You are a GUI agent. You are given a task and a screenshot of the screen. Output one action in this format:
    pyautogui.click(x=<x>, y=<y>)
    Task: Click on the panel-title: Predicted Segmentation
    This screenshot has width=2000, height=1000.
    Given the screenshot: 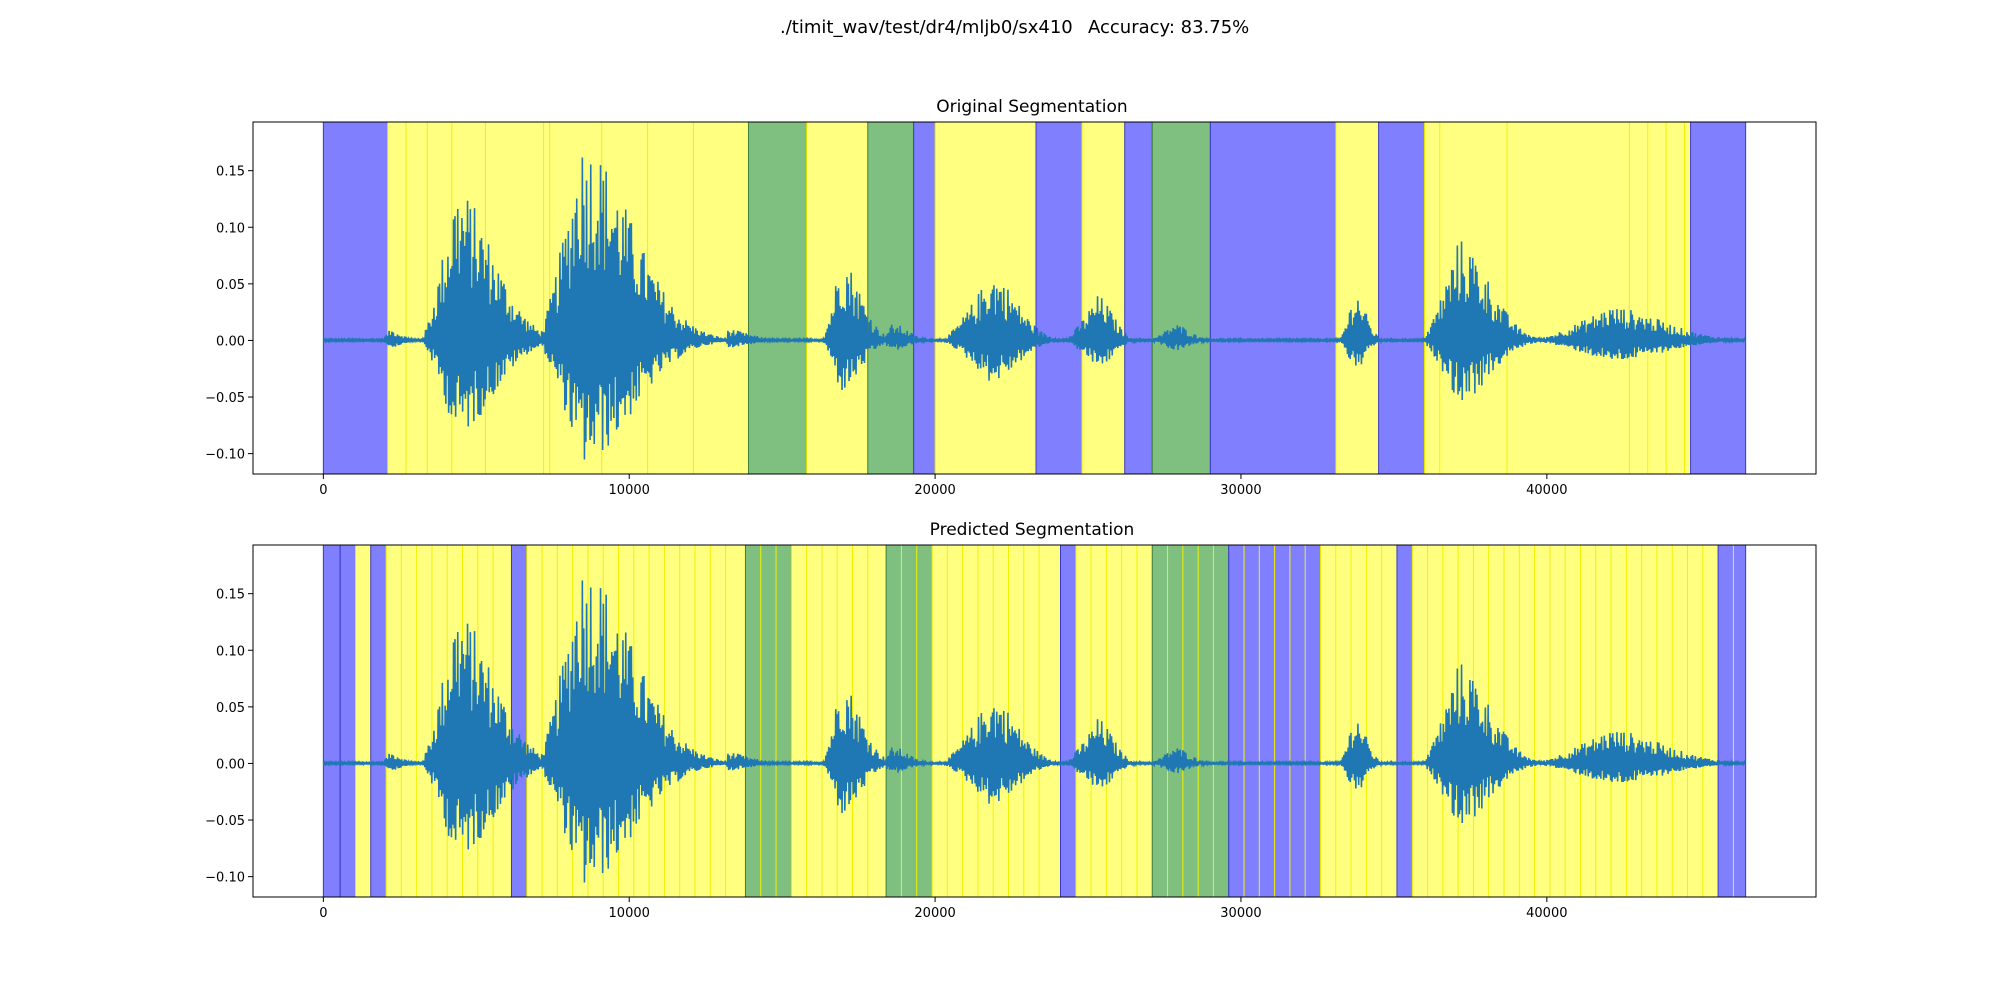 What is the action you would take?
    pyautogui.click(x=1032, y=530)
    